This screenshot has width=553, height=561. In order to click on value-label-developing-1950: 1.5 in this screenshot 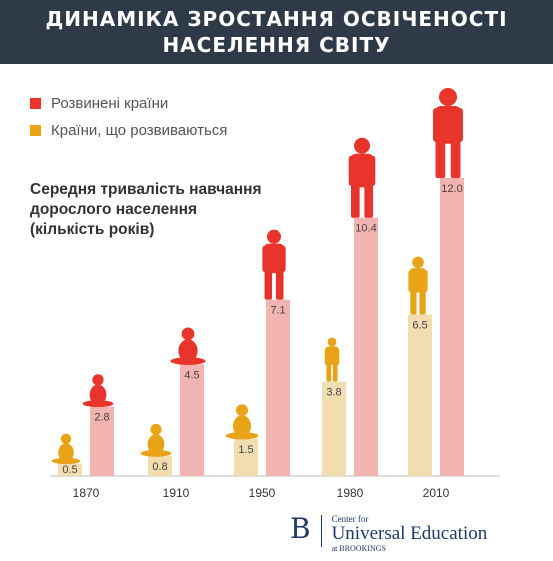, I will do `click(245, 450)`.